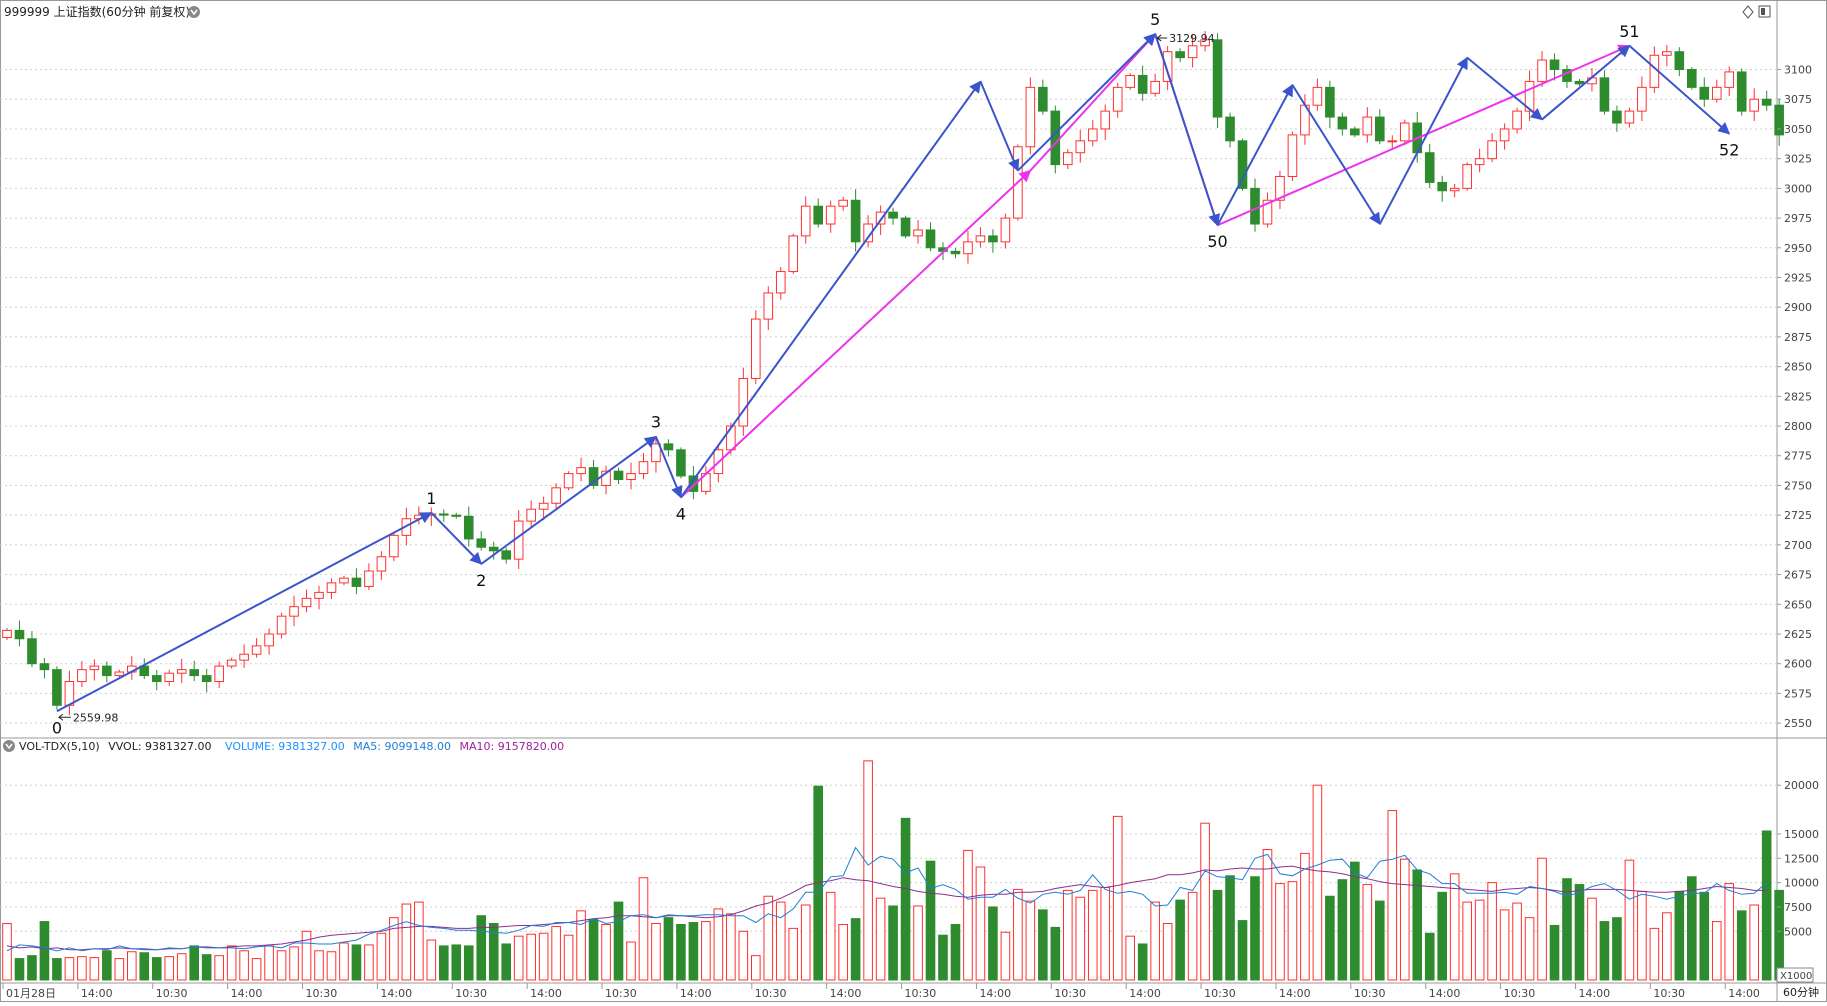  What do you see at coordinates (1798, 515) in the screenshot?
I see `price-tick-label: 2725` at bounding box center [1798, 515].